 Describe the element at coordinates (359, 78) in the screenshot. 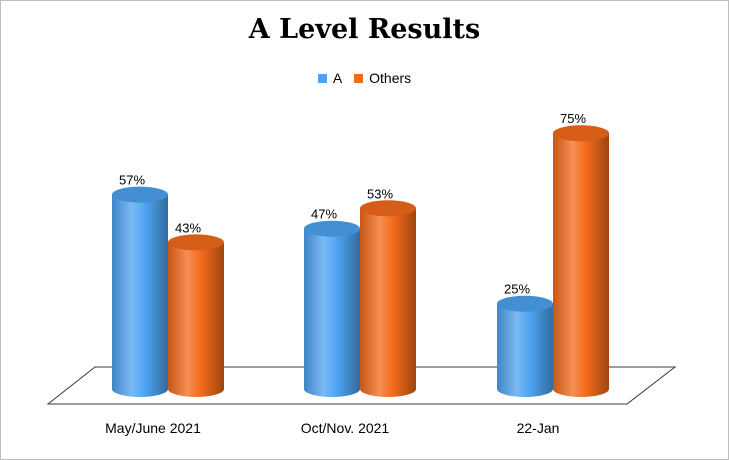

I see `legend-swatch-others` at that location.